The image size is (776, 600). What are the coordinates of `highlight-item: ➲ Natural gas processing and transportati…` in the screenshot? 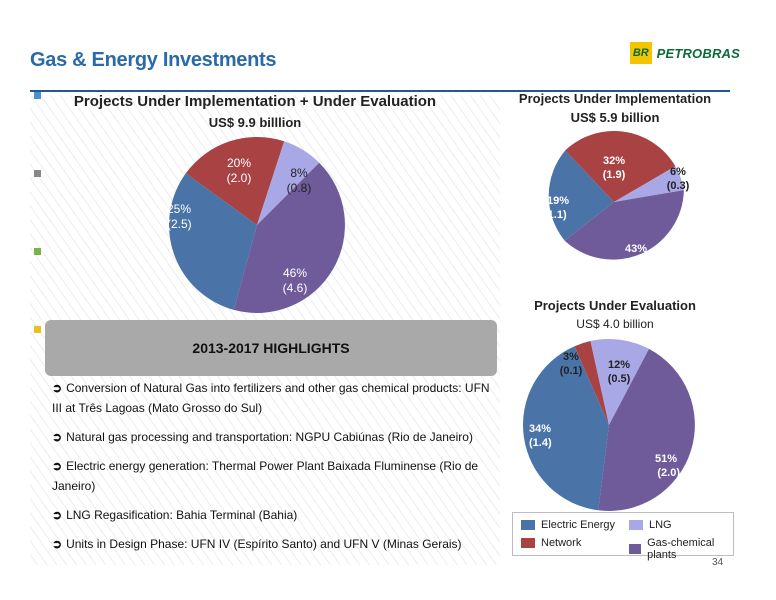 It's located at (274, 437).